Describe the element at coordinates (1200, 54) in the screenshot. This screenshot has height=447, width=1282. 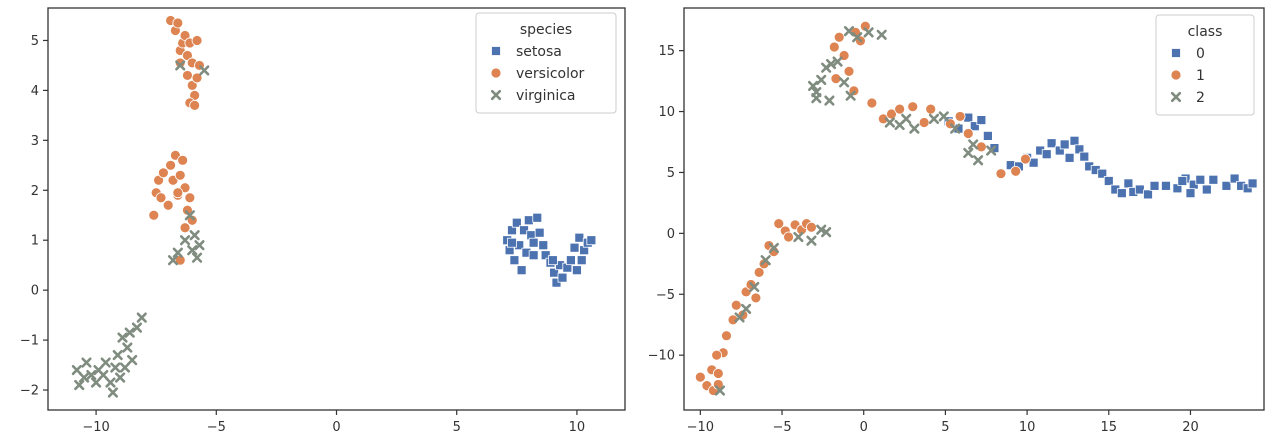
I see `legend-label: 0` at that location.